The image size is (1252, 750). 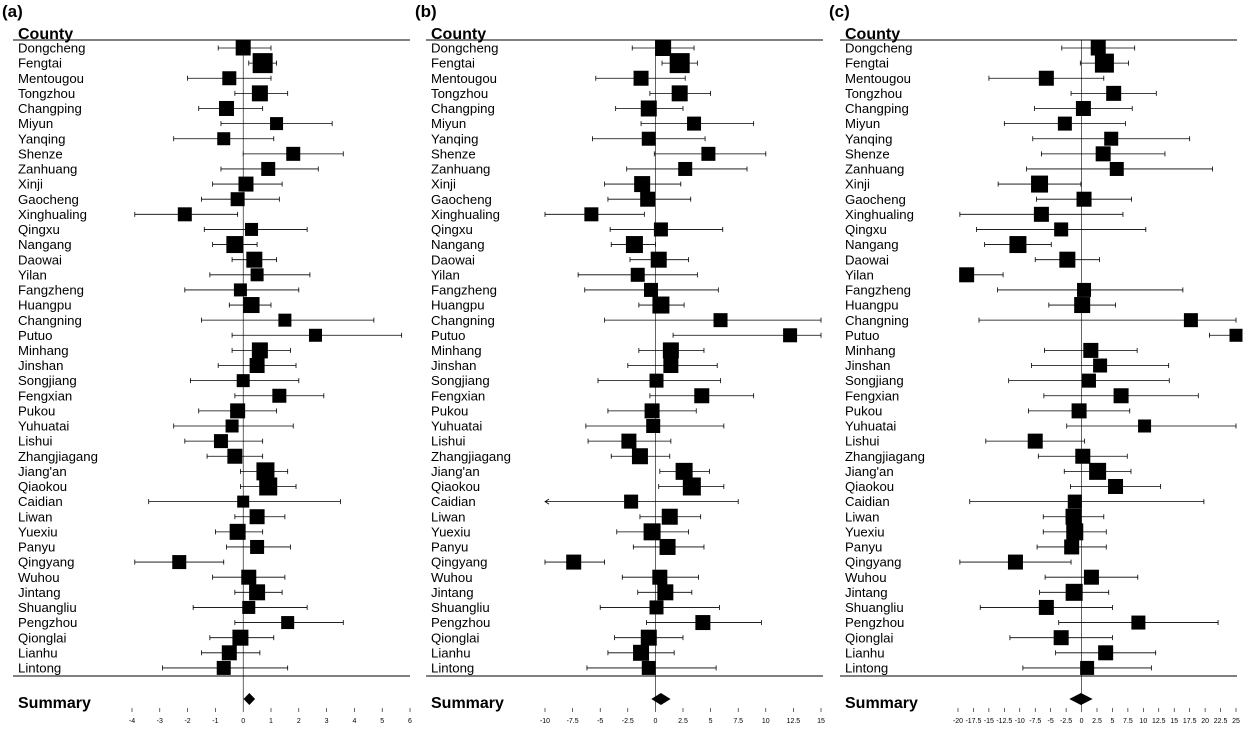 I want to click on summary-diamond, so click(x=1081, y=699).